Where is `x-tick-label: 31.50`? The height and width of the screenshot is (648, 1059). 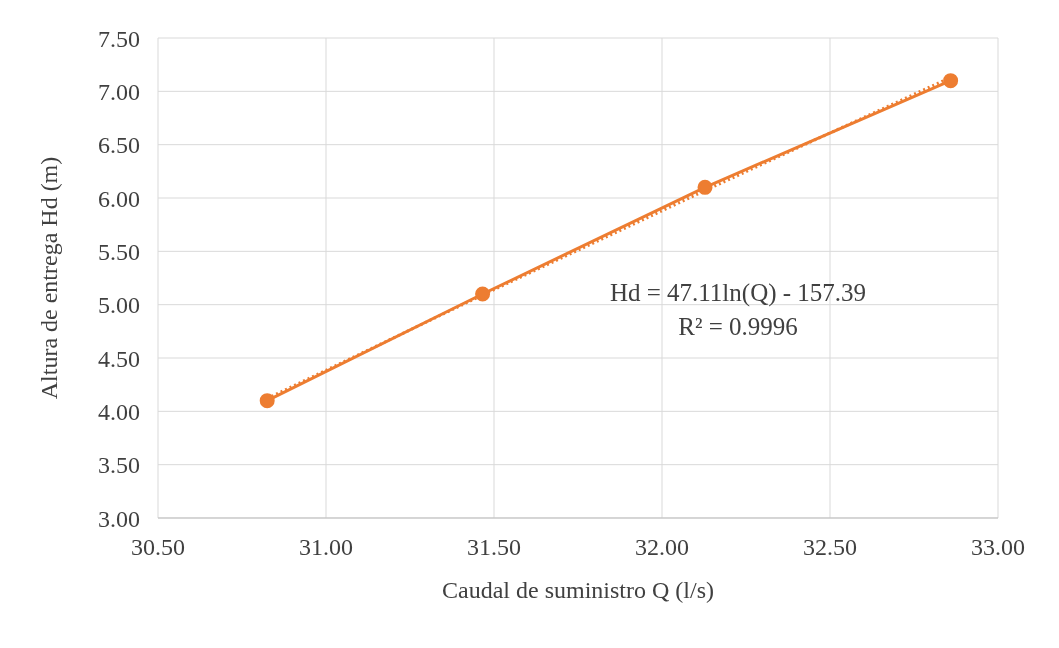
x-tick-label: 31.50 is located at coordinates (494, 547).